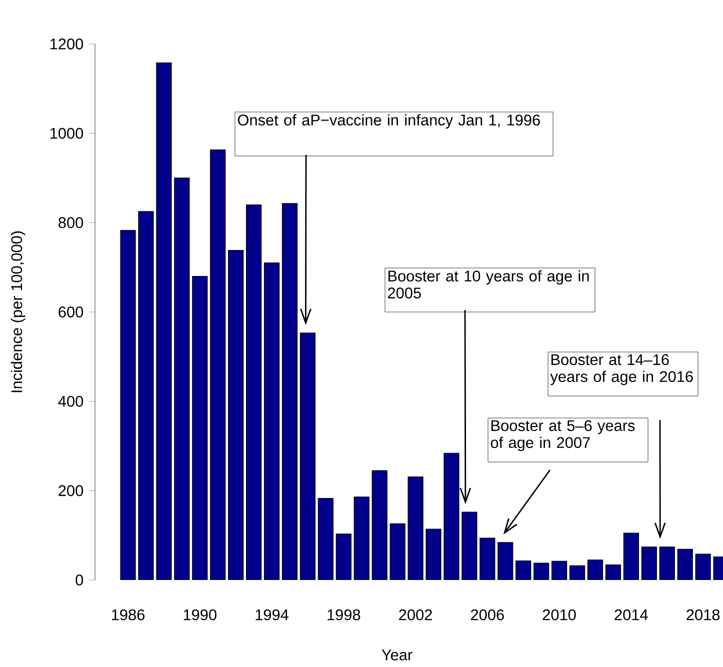 Image resolution: width=723 pixels, height=667 pixels. Describe the element at coordinates (488, 284) in the screenshot. I see `annotation: Booster at 10 years of age in 2005` at that location.